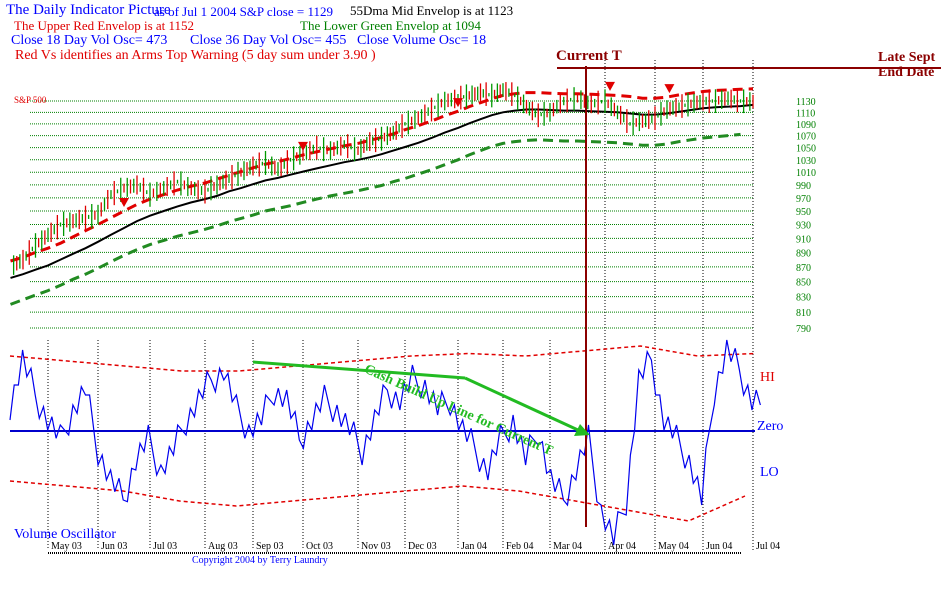 The image size is (941, 600). What do you see at coordinates (474, 546) in the screenshot?
I see `x-tick-label: Jan 04` at bounding box center [474, 546].